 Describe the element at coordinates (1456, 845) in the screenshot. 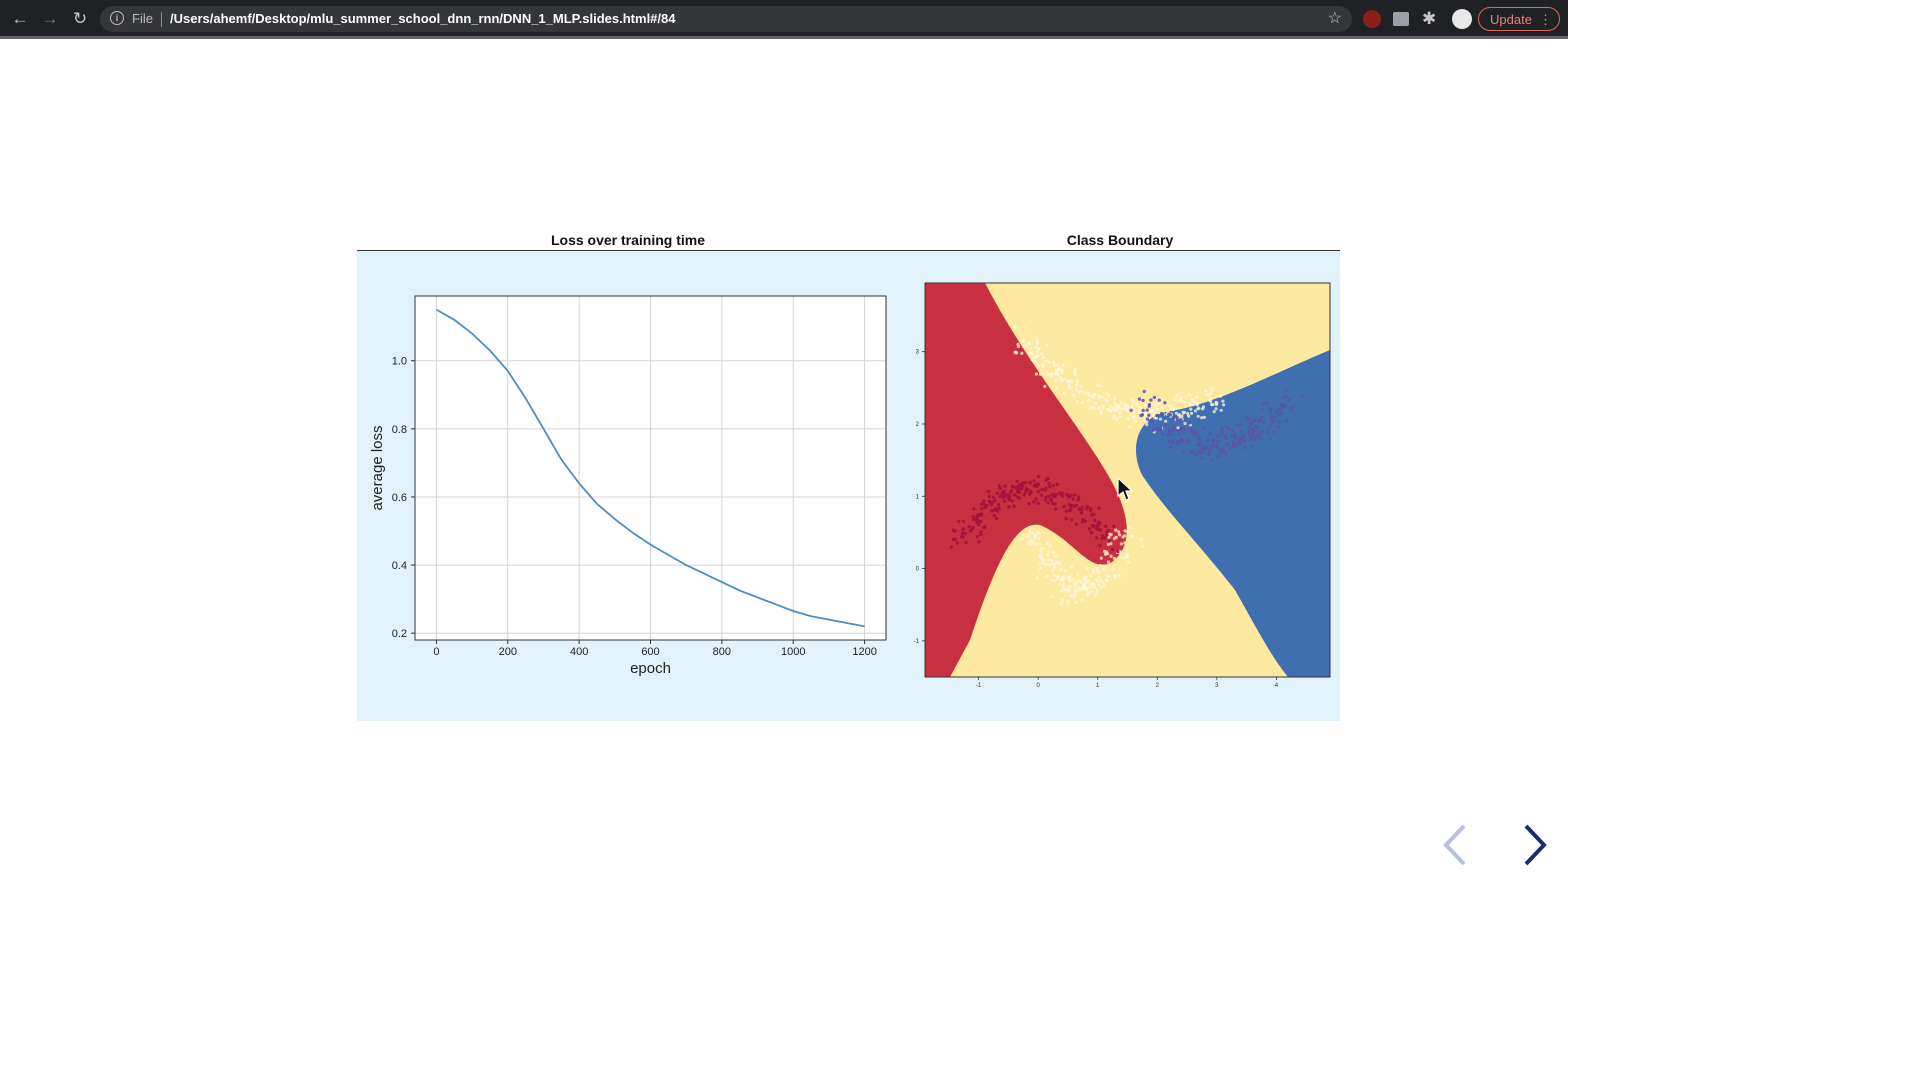

I see `previous-slide-arrow-icon` at that location.